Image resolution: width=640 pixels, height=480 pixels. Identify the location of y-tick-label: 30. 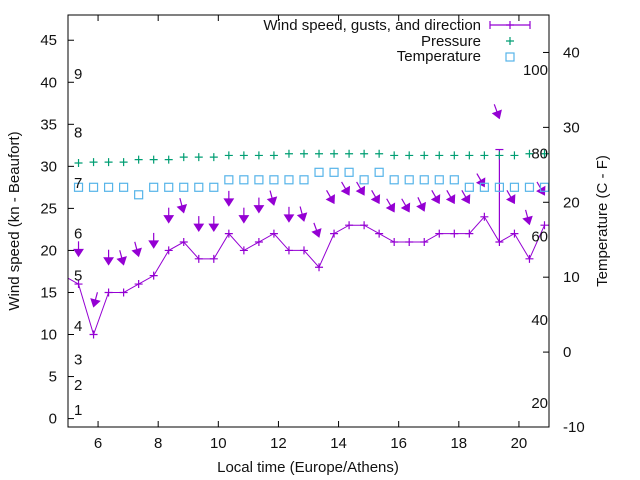
(48, 166).